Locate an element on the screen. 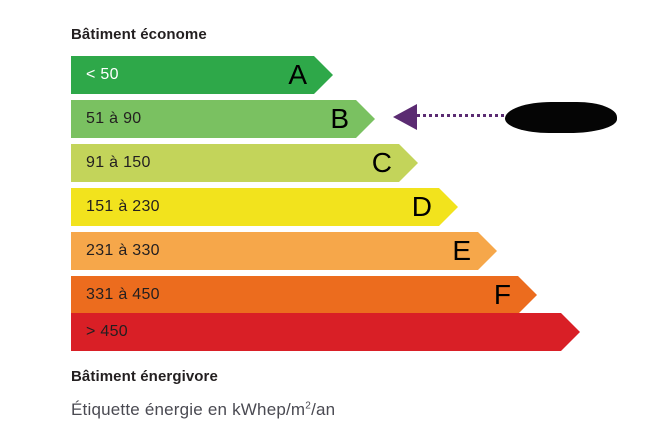 The width and height of the screenshot is (667, 441). bar-class-letter: A is located at coordinates (297, 74).